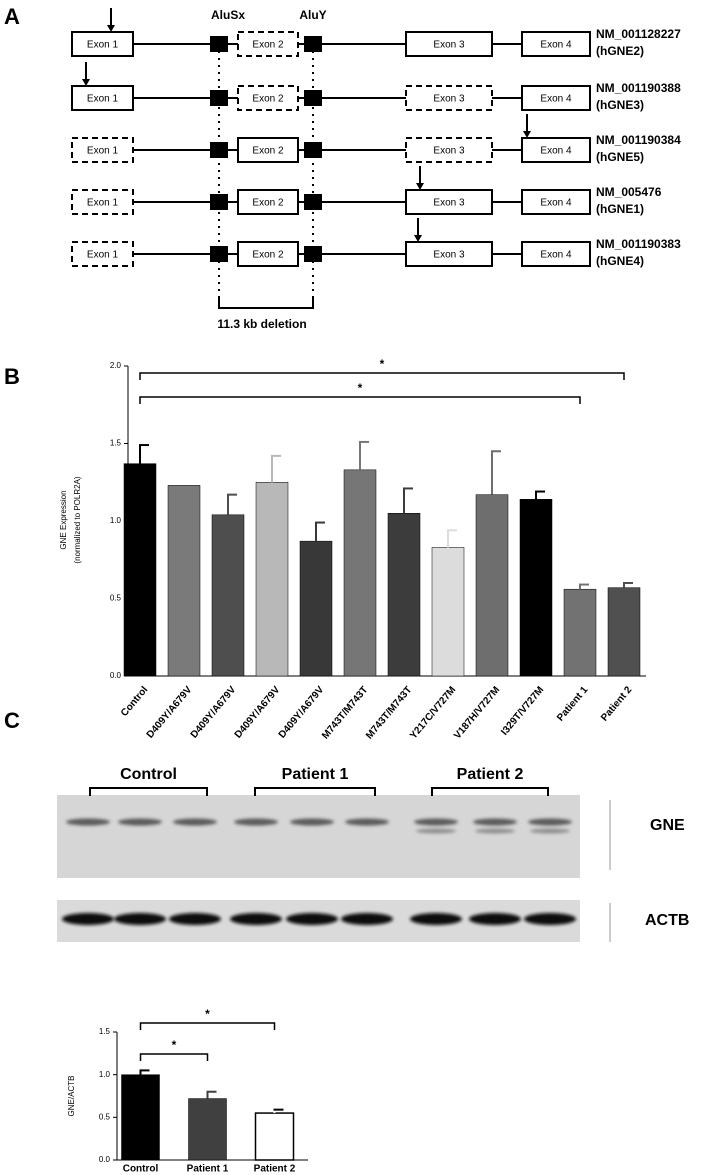 The width and height of the screenshot is (709, 1175). Describe the element at coordinates (667, 825) in the screenshot. I see `blot-row-label: GNE` at that location.